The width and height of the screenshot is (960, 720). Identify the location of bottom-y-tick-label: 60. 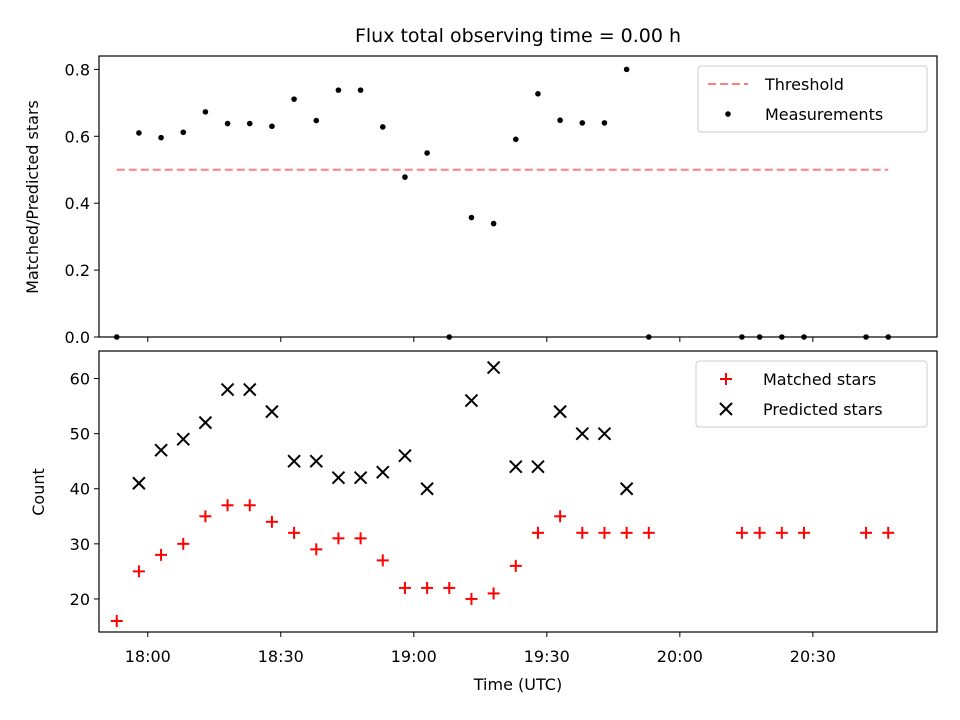
(80, 379).